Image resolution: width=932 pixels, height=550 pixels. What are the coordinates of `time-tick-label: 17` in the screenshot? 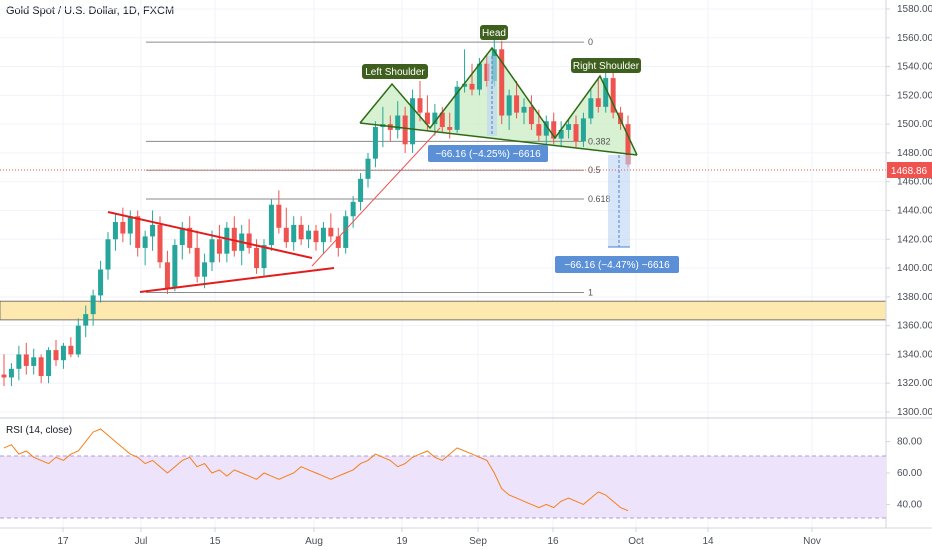 It's located at (63, 541).